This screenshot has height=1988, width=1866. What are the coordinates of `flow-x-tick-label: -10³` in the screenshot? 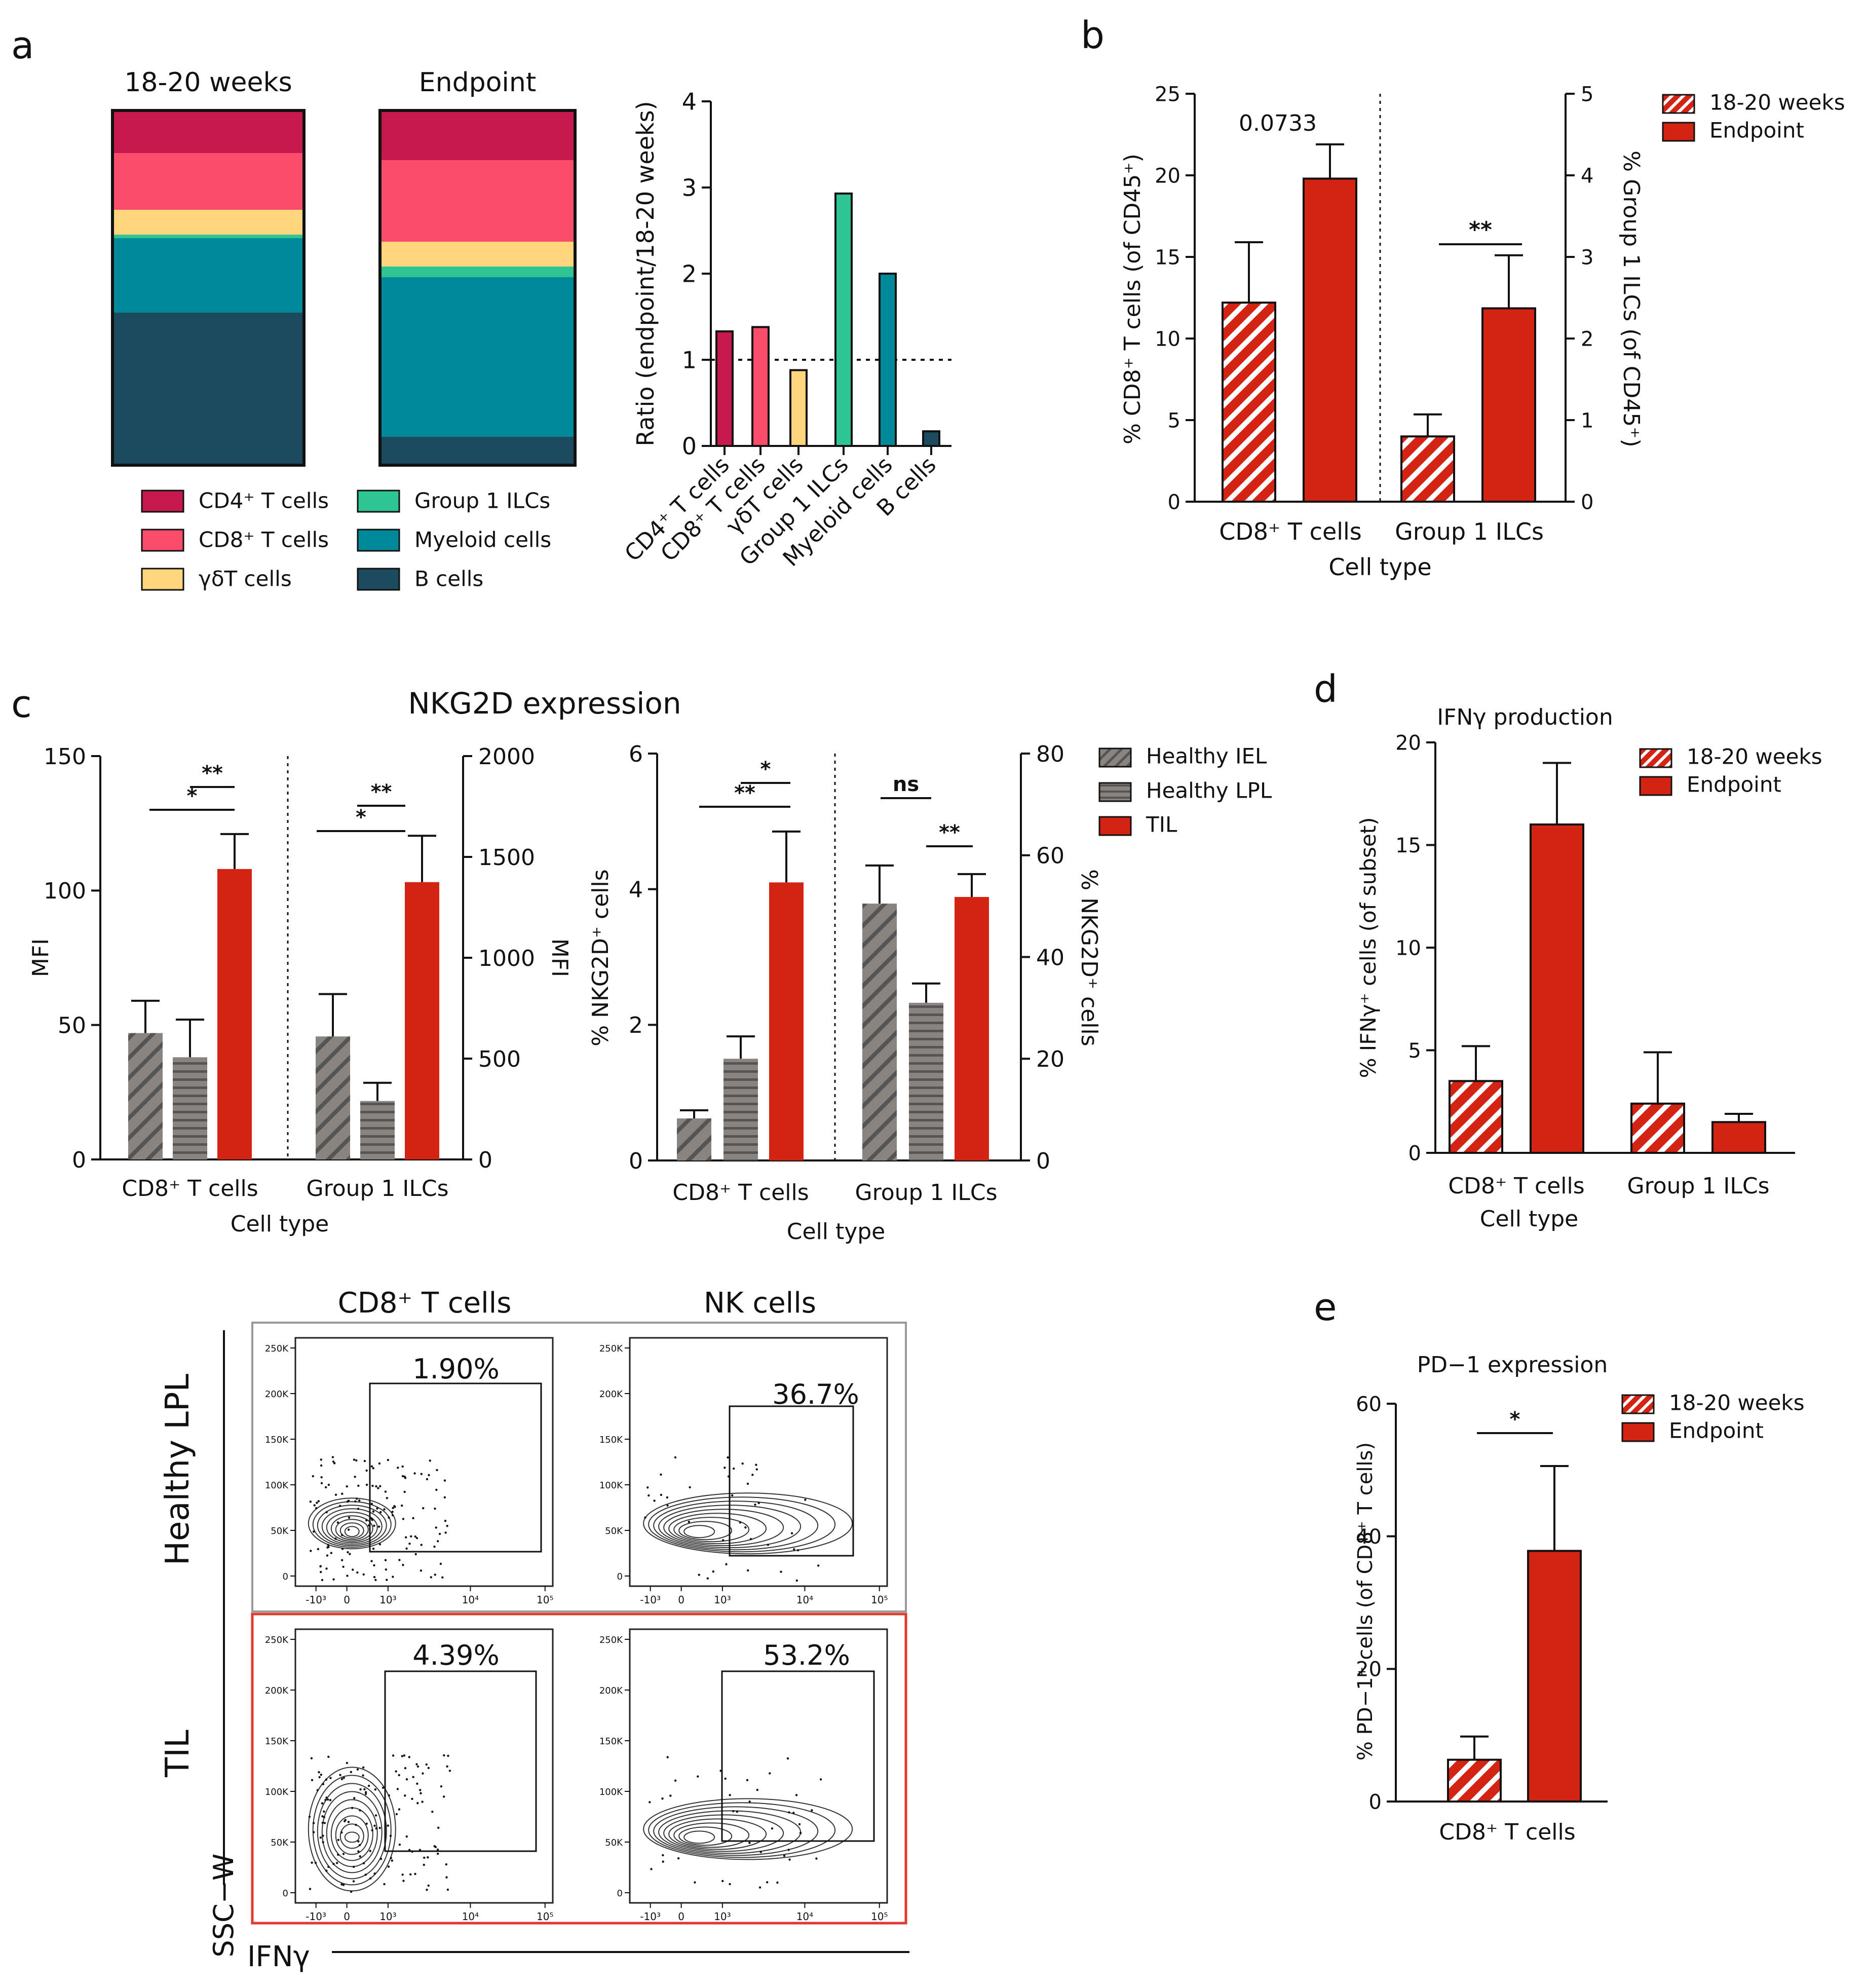 It's located at (650, 1916).